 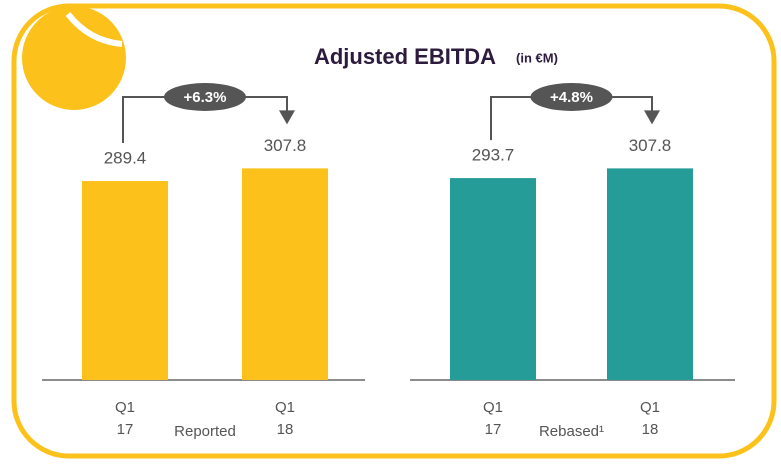 I want to click on chart-title: Adjusted EBITDA, so click(x=405, y=56).